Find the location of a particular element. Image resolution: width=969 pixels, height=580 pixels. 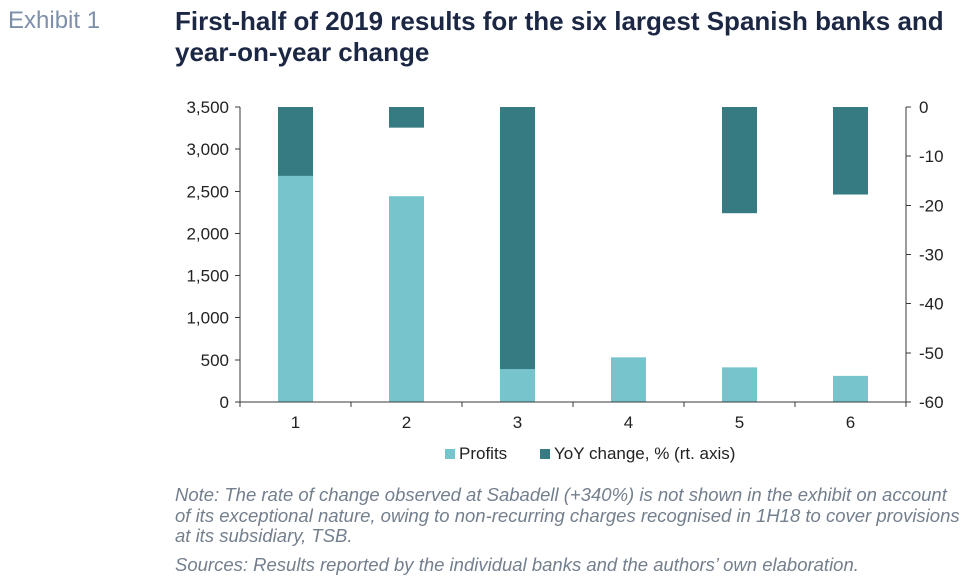

left-axis-tick-label: 1,500 is located at coordinates (207, 276).